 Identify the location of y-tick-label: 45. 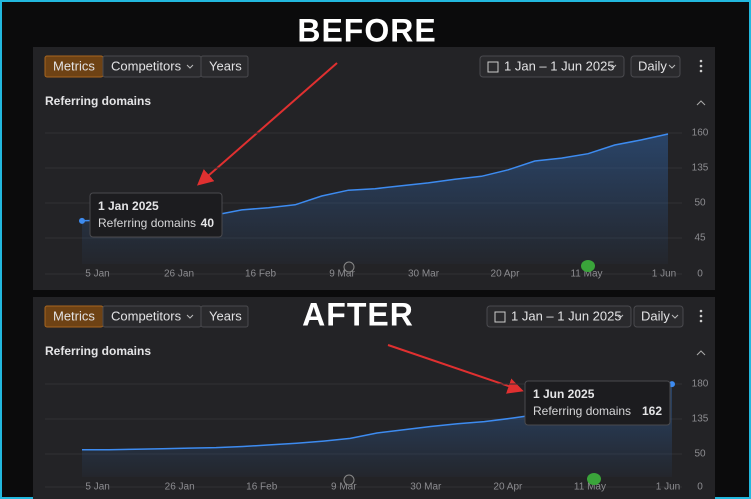
(700, 238).